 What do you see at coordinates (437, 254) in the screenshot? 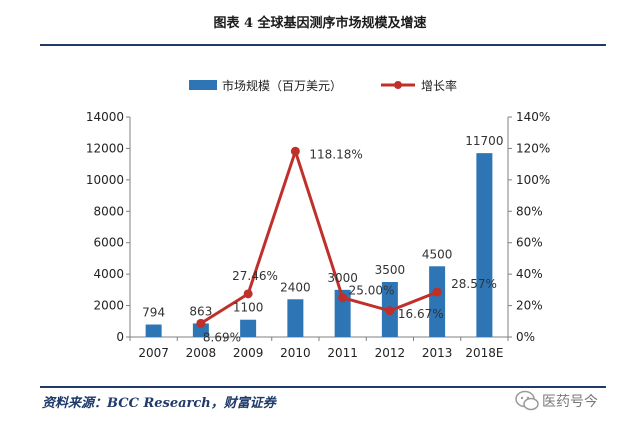
I see `bar-value-label: 4500` at bounding box center [437, 254].